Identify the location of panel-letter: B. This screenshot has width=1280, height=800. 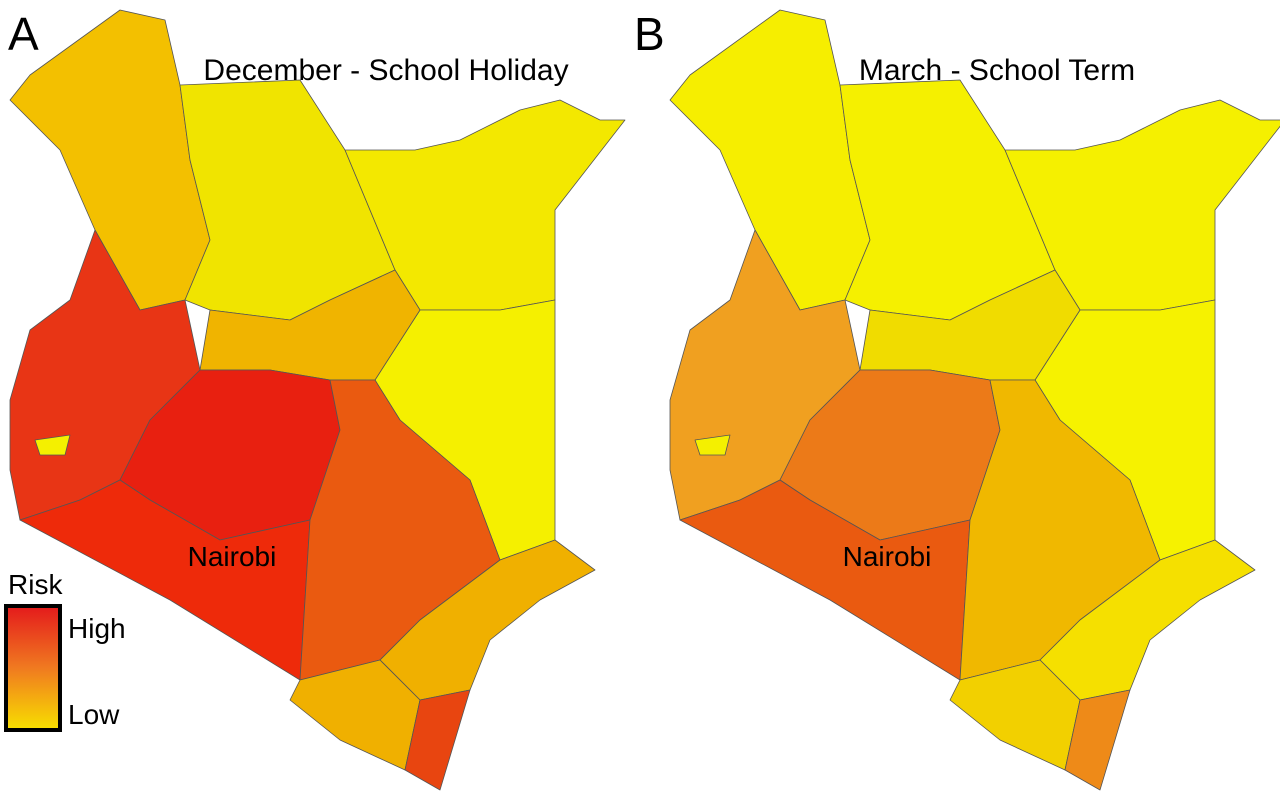
(649, 34).